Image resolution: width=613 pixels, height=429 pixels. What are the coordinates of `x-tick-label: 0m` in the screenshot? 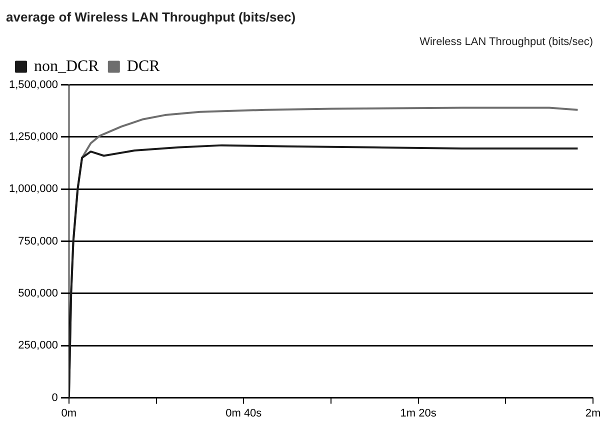 It's located at (69, 413).